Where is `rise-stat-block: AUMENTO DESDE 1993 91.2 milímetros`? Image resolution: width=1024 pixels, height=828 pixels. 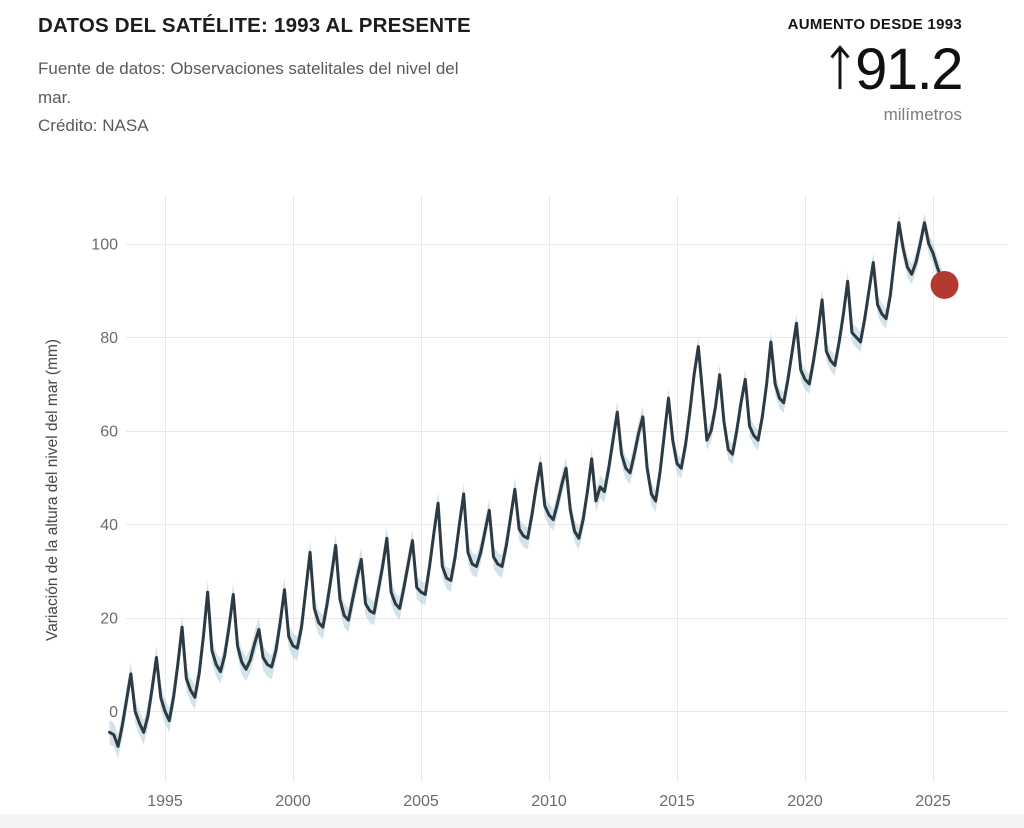
rise-stat-block: AUMENTO DESDE 1993 91.2 milímetros is located at coordinates (875, 70).